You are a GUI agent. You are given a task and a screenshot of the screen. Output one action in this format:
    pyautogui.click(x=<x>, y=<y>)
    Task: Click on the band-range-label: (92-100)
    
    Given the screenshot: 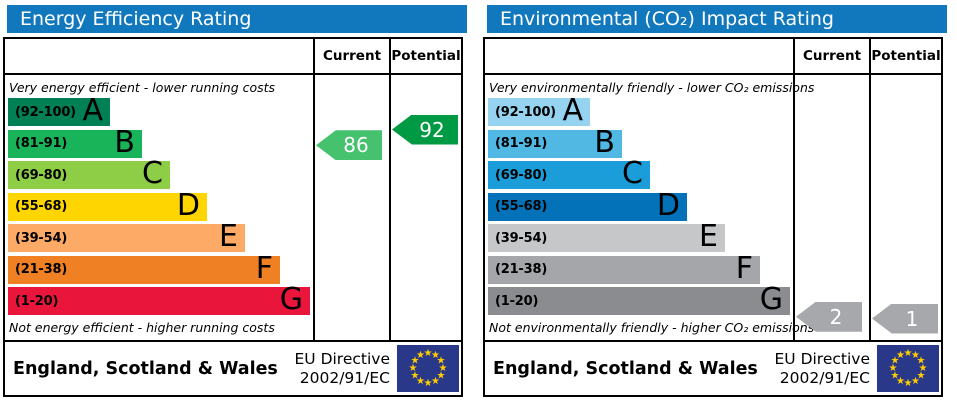 What is the action you would take?
    pyautogui.click(x=525, y=112)
    